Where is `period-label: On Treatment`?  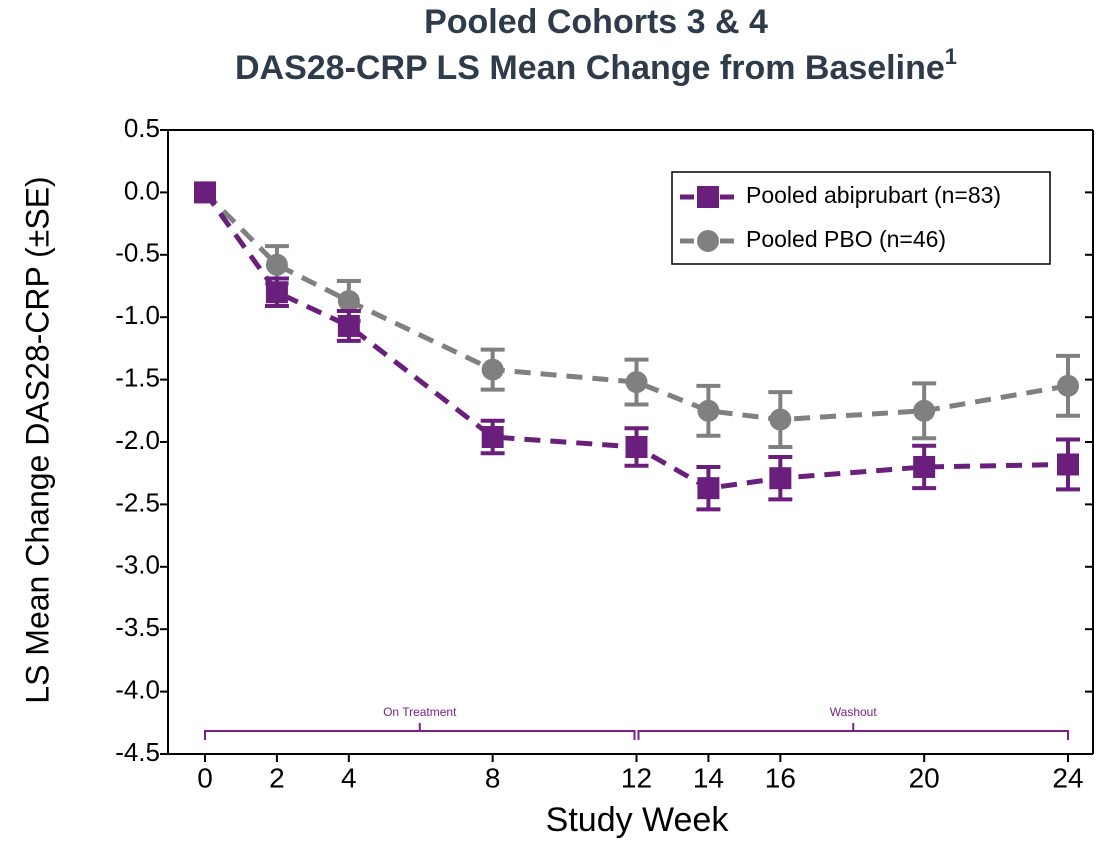
period-label: On Treatment is located at coordinates (420, 712).